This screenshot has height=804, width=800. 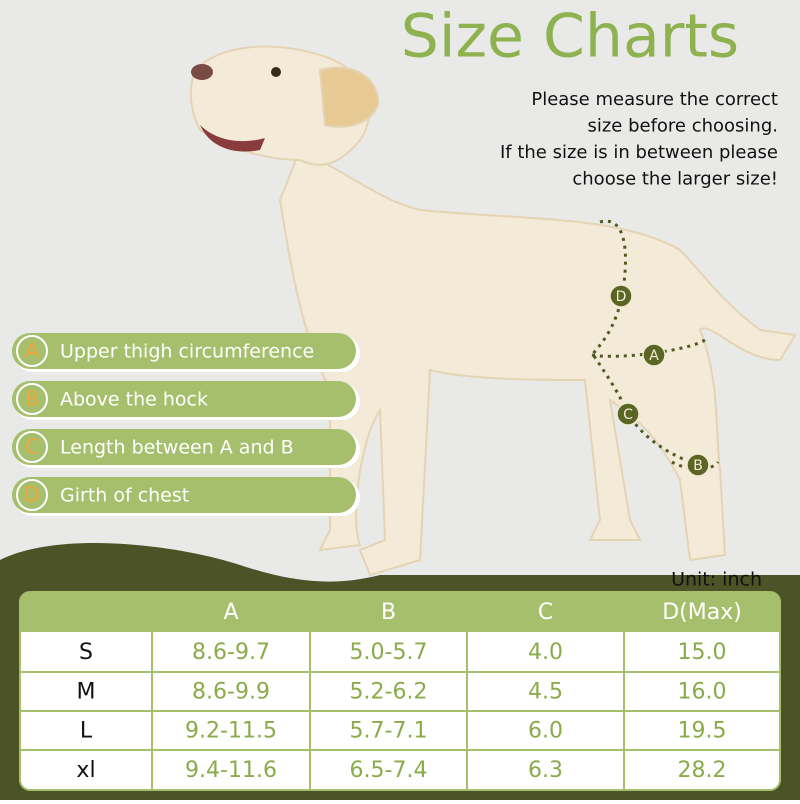 I want to click on size-label: L, so click(x=86, y=731).